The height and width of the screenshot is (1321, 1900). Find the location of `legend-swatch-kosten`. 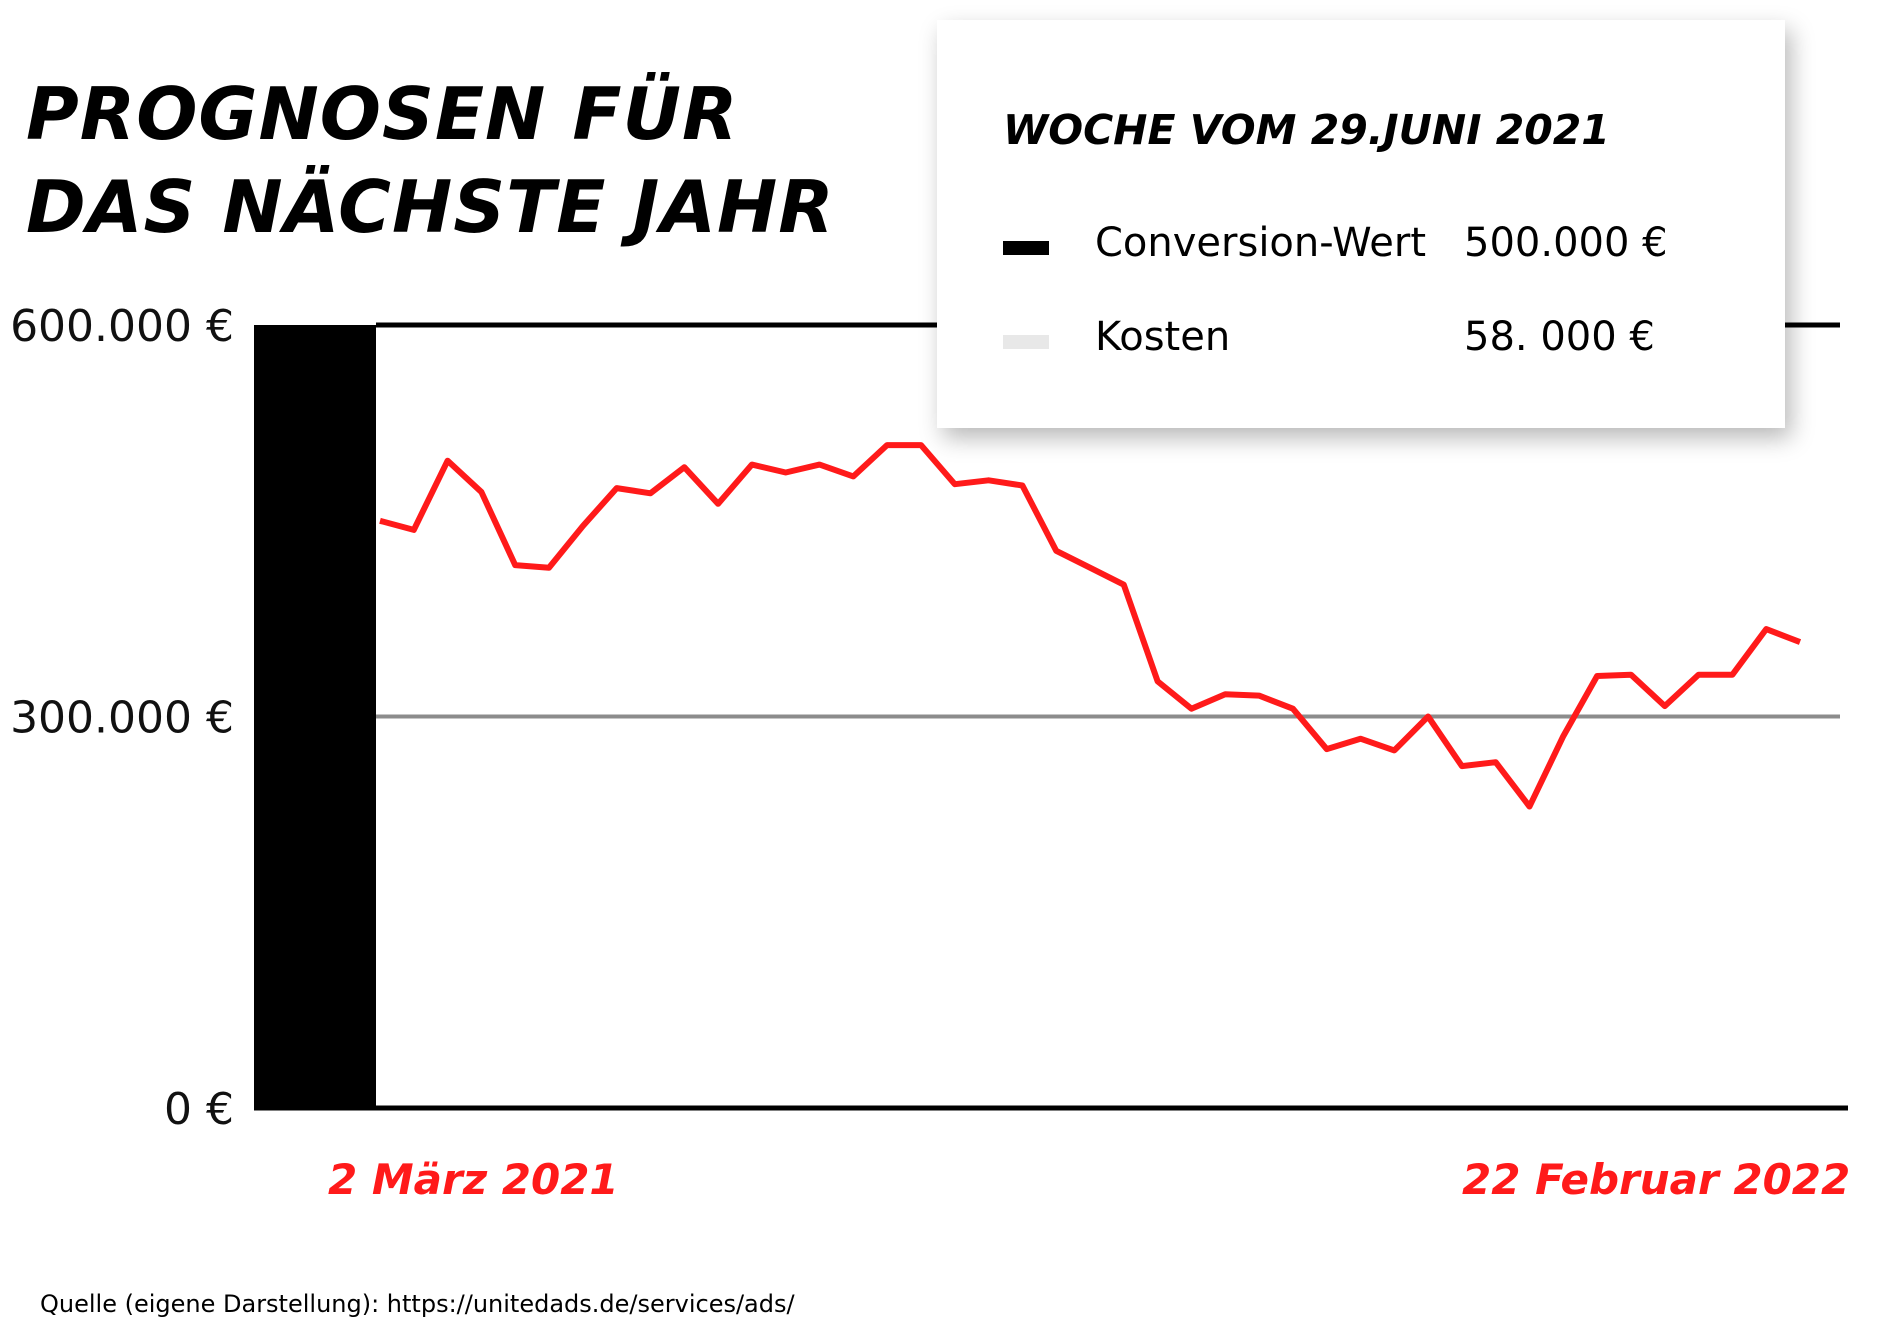

legend-swatch-kosten is located at coordinates (1026, 342).